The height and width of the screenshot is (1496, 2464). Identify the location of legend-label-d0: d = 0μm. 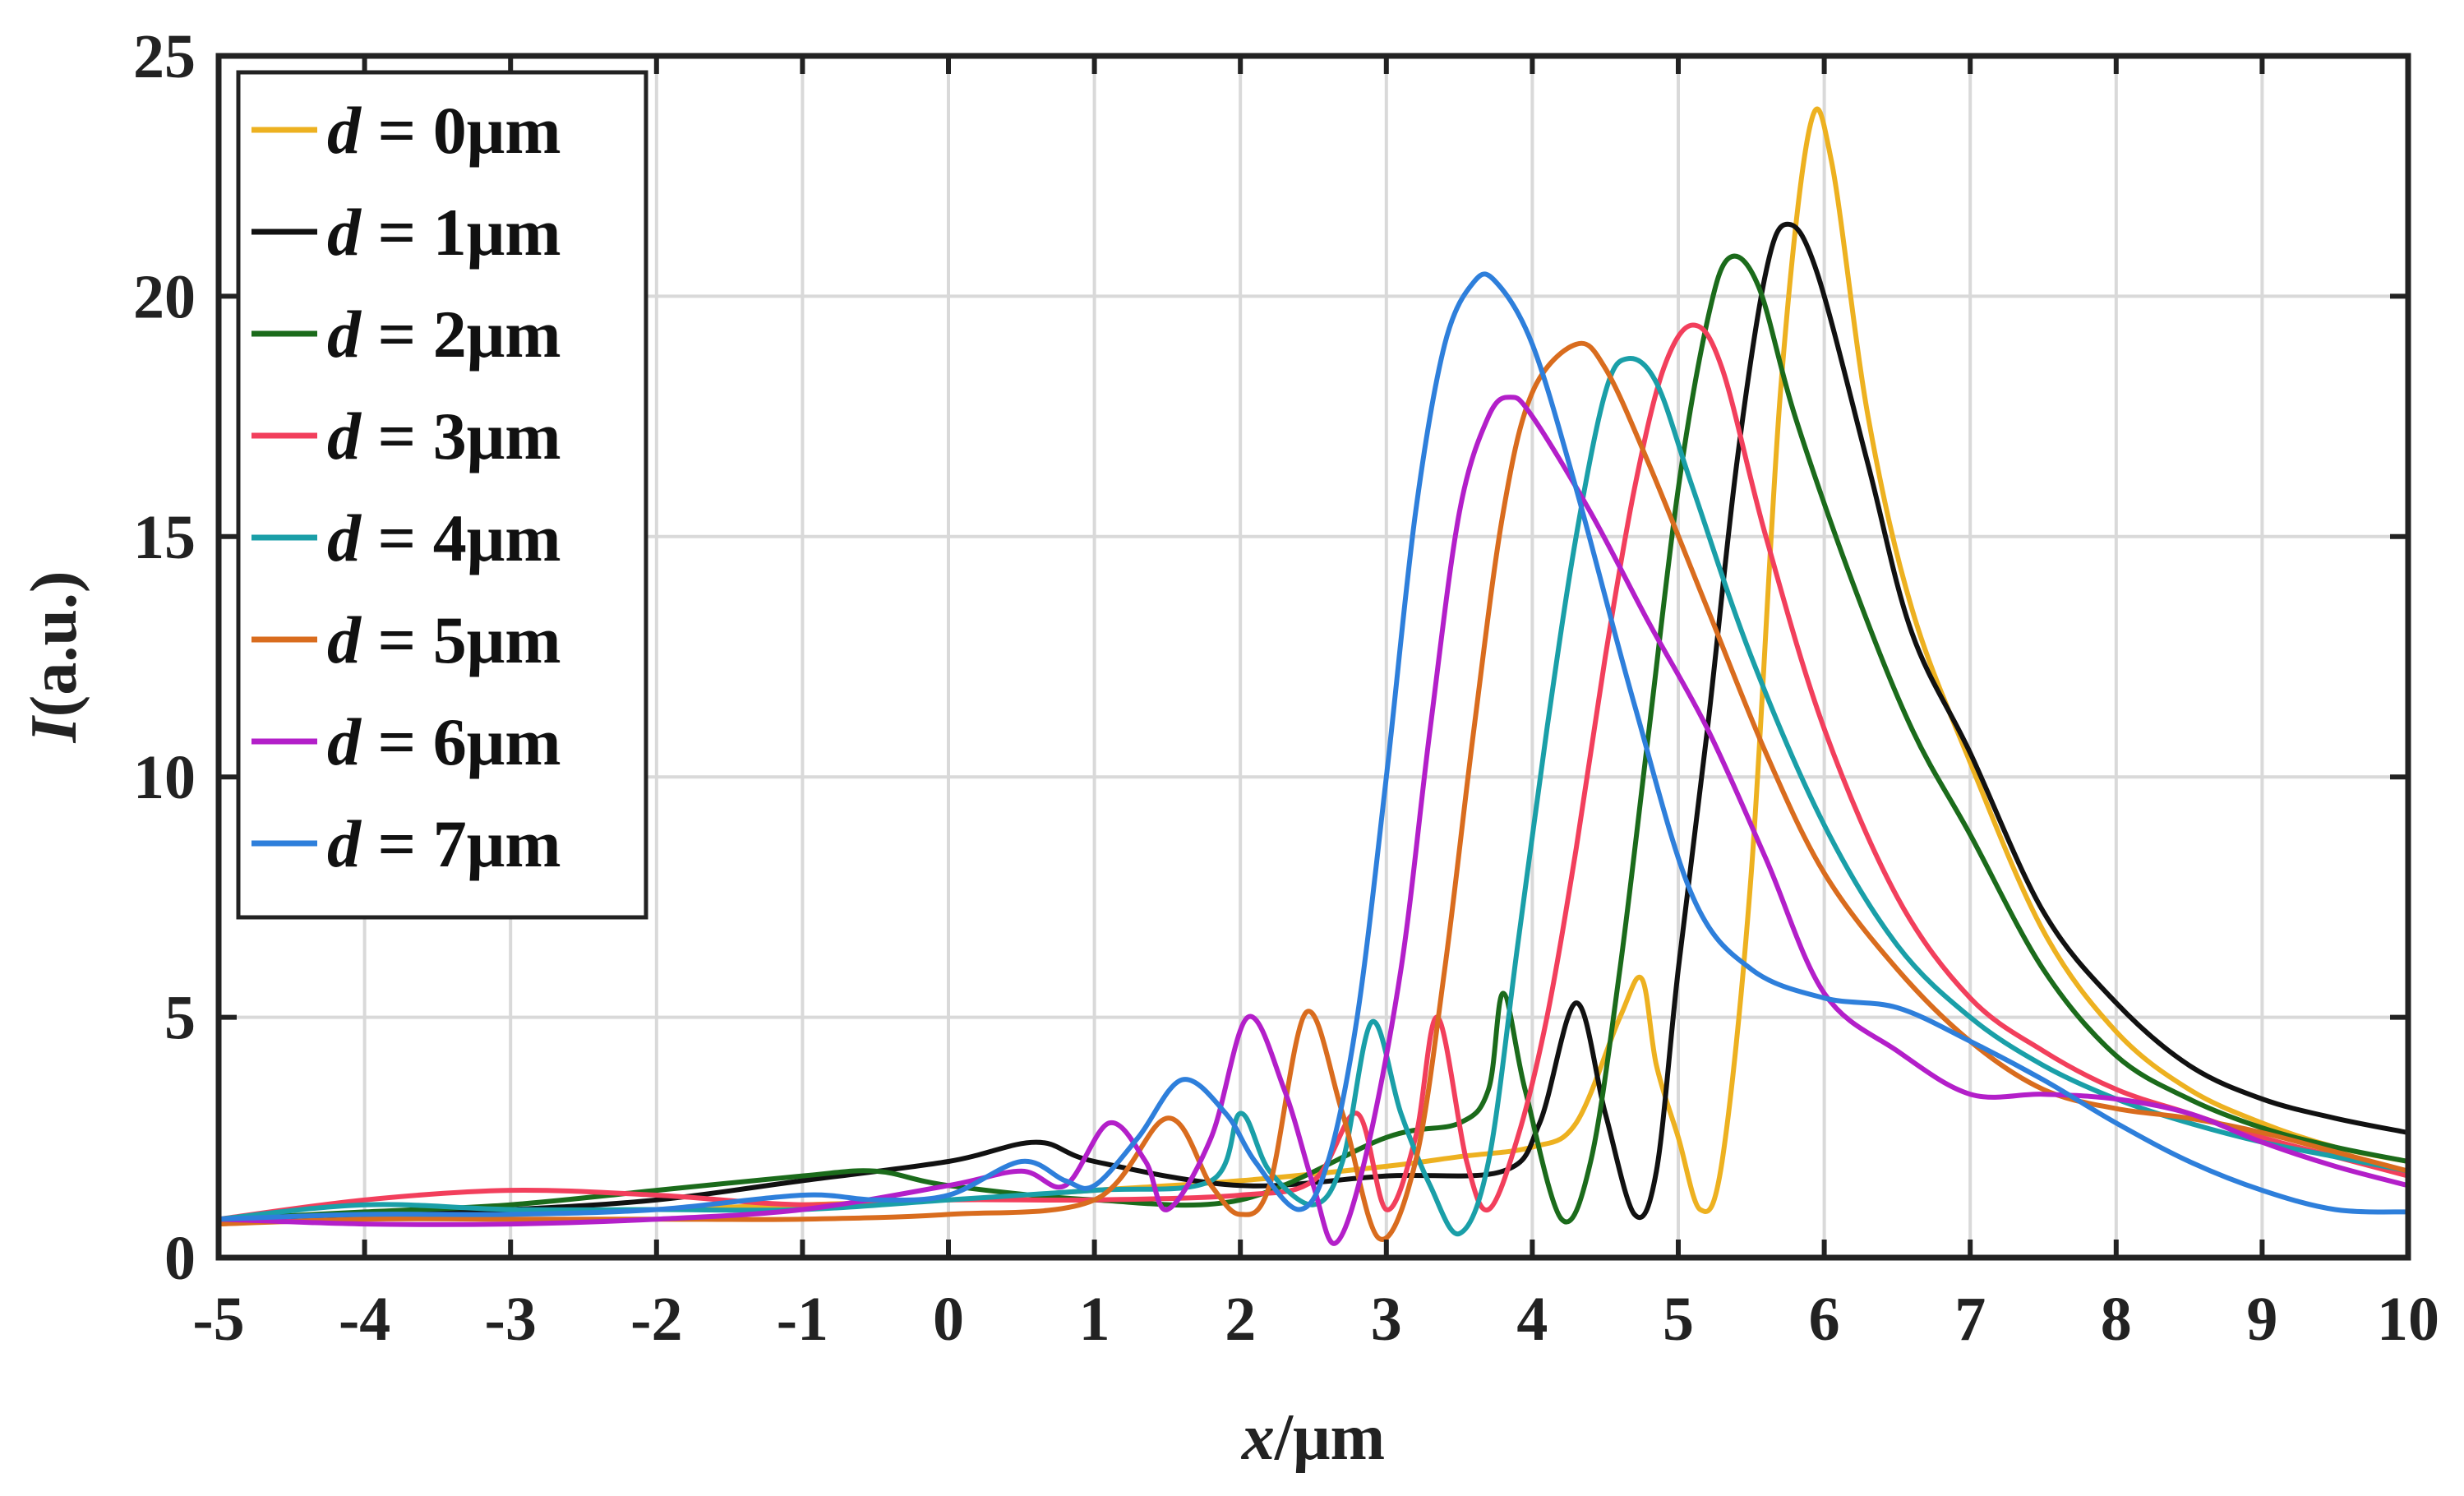
(444, 130).